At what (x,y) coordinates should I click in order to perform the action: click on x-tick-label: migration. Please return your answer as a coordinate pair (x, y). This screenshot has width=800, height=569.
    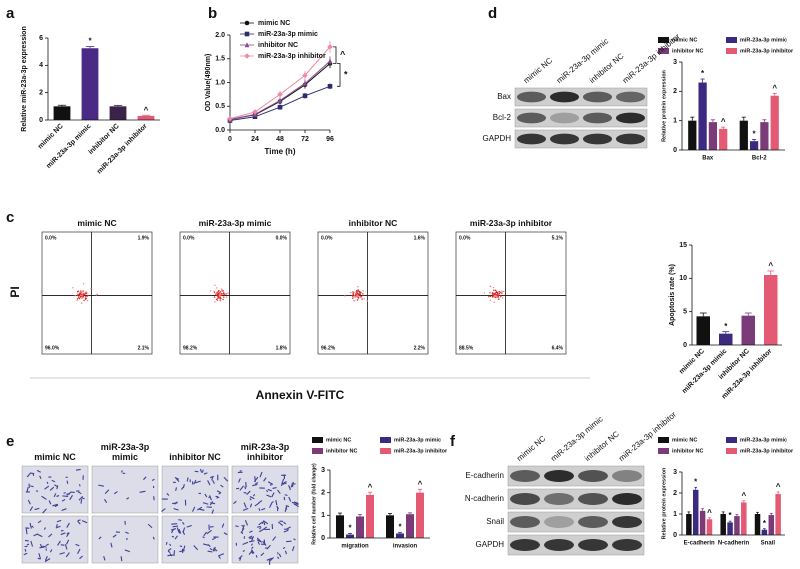
    Looking at the image, I should click on (355, 547).